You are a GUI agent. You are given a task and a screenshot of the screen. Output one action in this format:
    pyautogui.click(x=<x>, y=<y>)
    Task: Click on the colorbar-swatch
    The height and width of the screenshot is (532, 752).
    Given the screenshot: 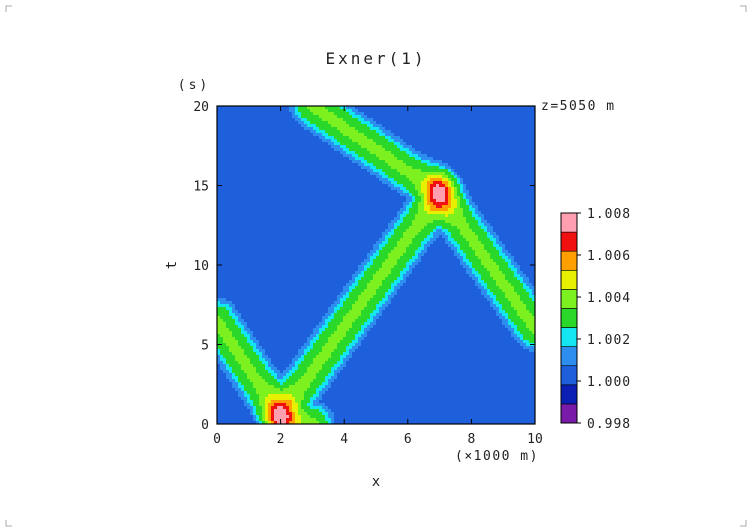 What is the action you would take?
    pyautogui.click(x=569, y=222)
    